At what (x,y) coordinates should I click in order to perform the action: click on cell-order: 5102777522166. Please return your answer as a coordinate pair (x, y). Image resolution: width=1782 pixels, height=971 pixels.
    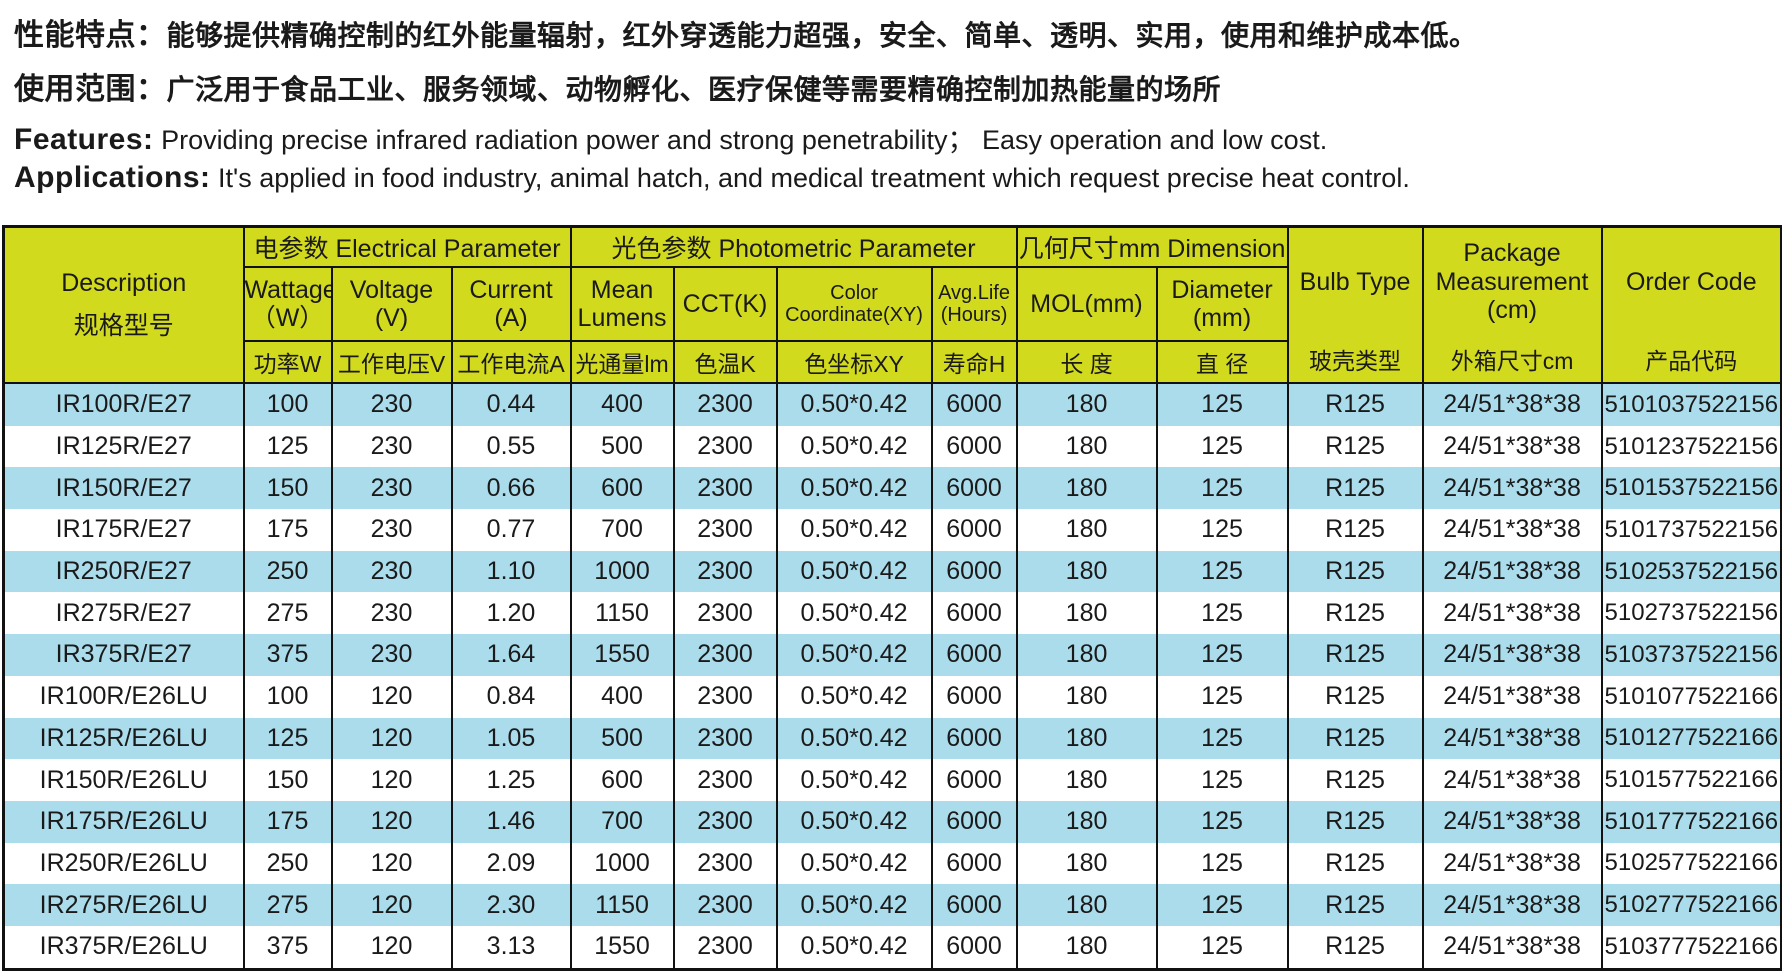
    Looking at the image, I should click on (1691, 905).